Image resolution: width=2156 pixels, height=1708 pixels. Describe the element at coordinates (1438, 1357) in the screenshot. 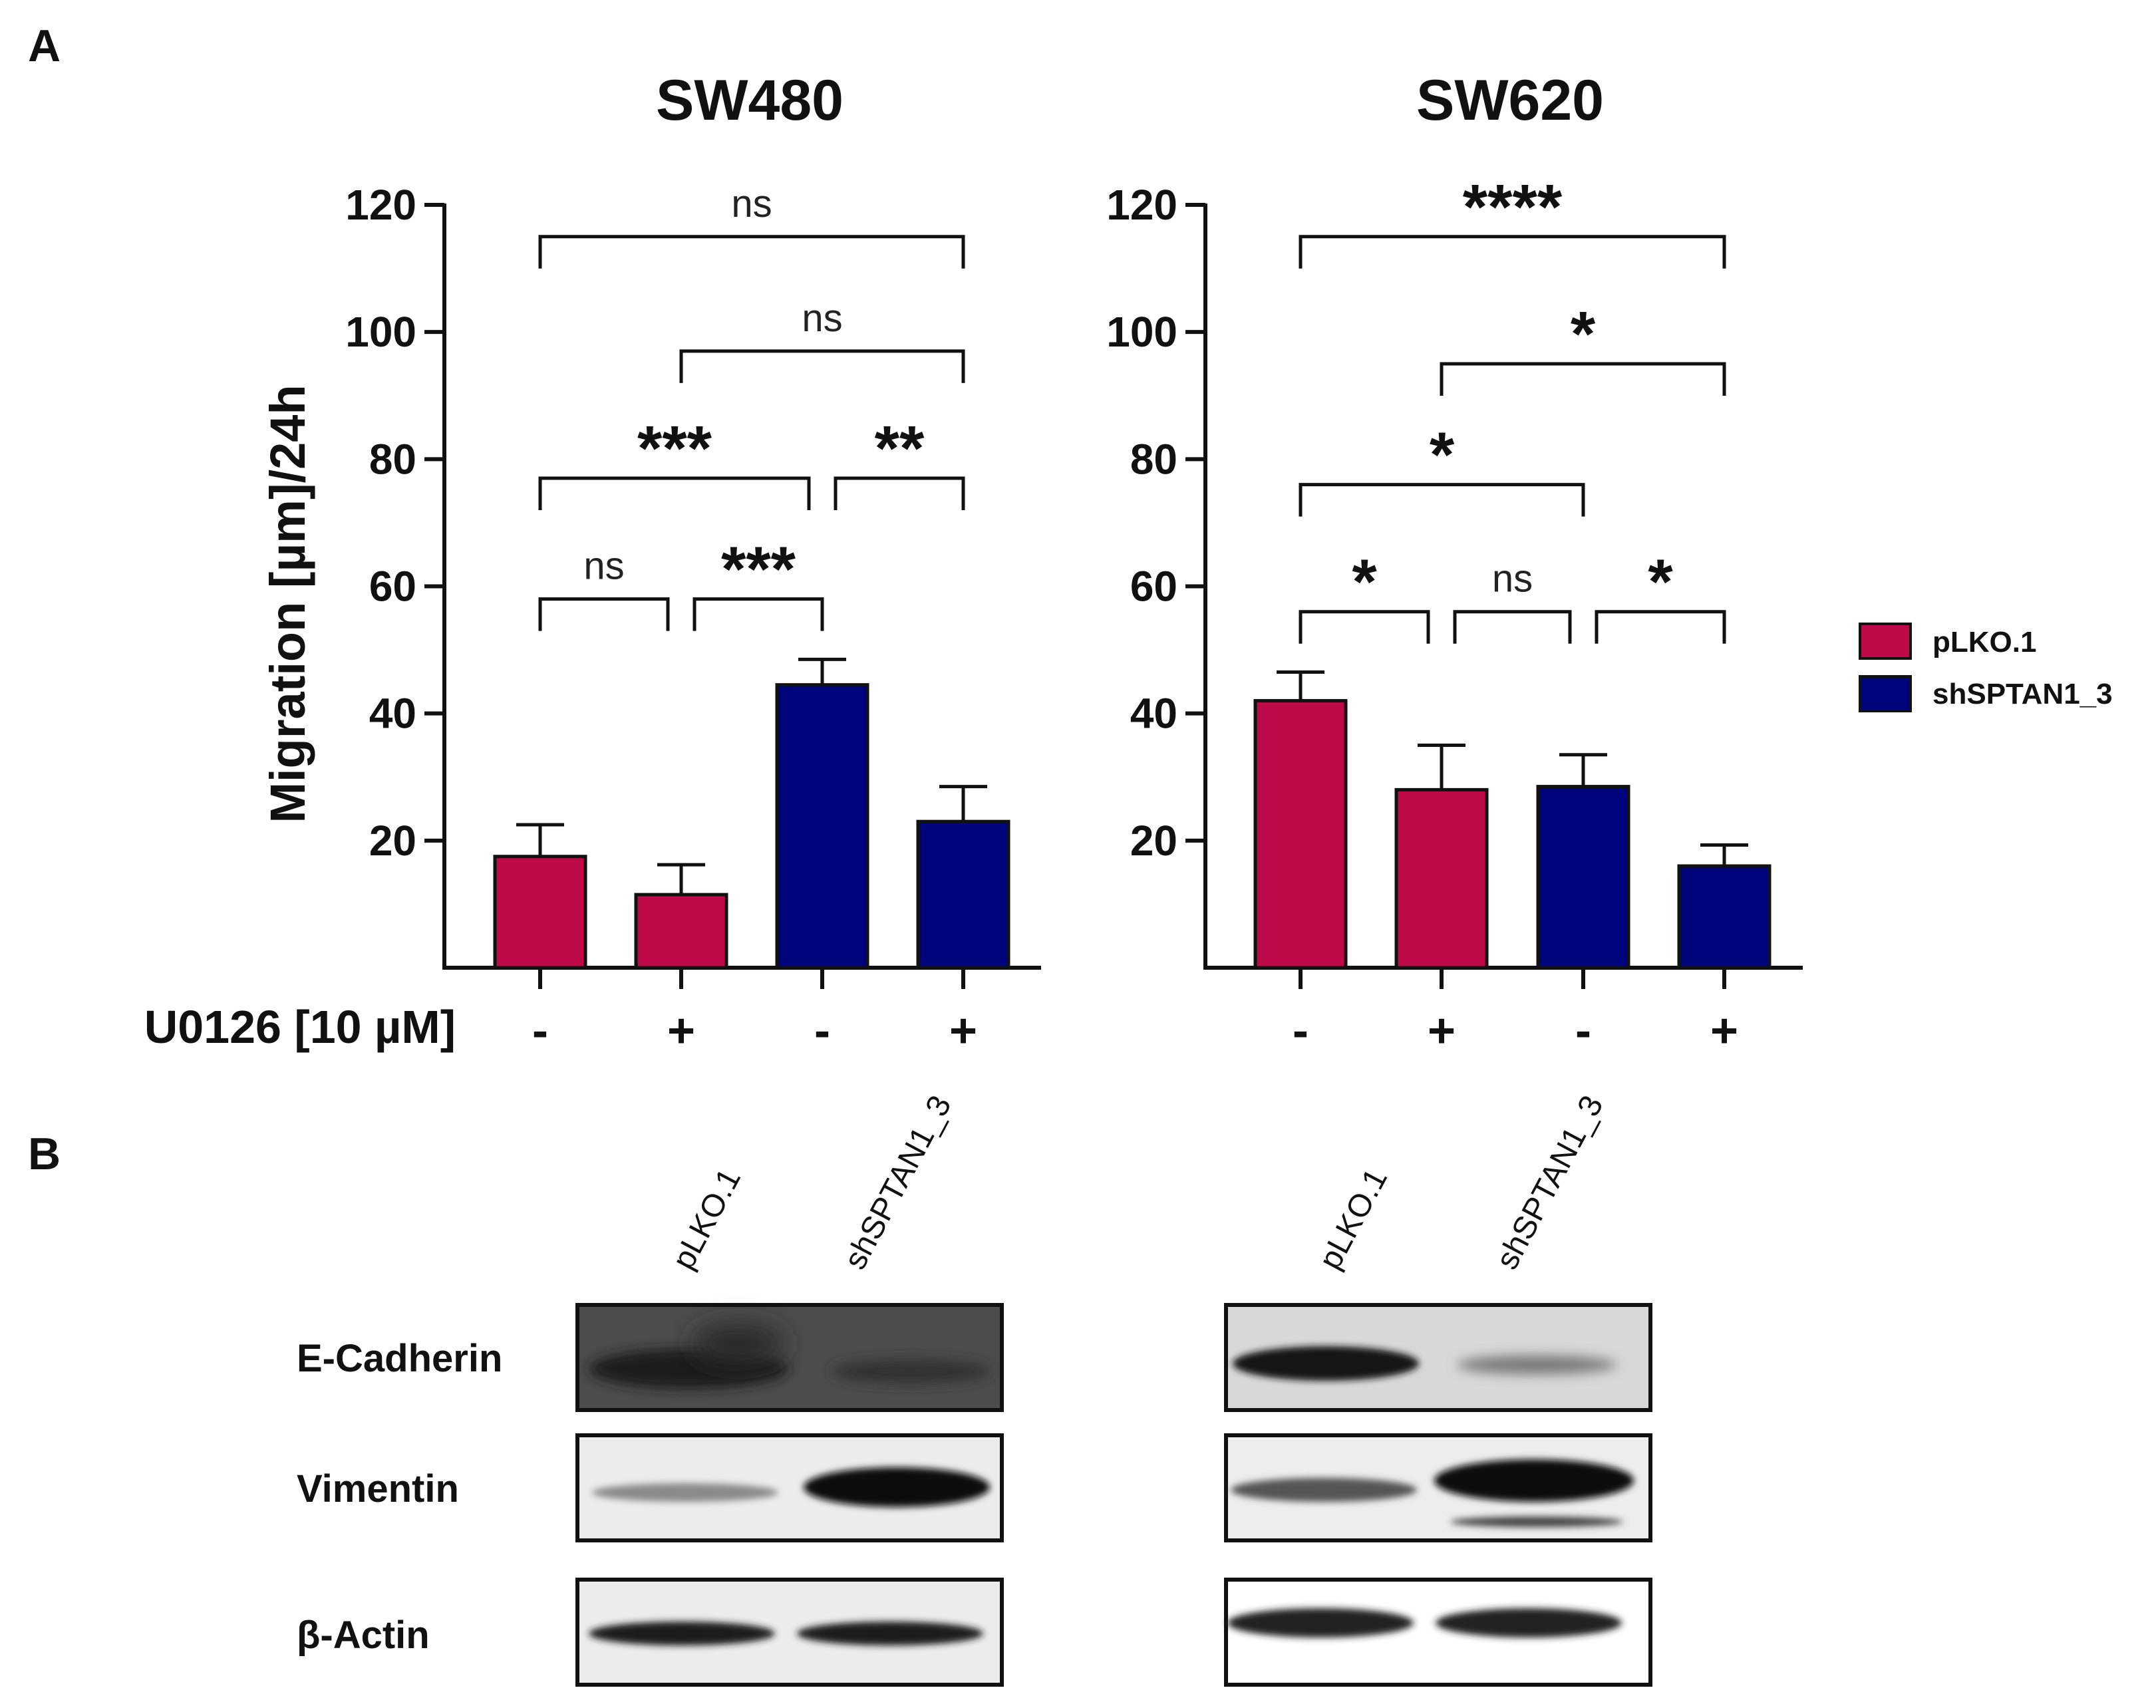

I see `blot-sw620-e-cadherin` at that location.